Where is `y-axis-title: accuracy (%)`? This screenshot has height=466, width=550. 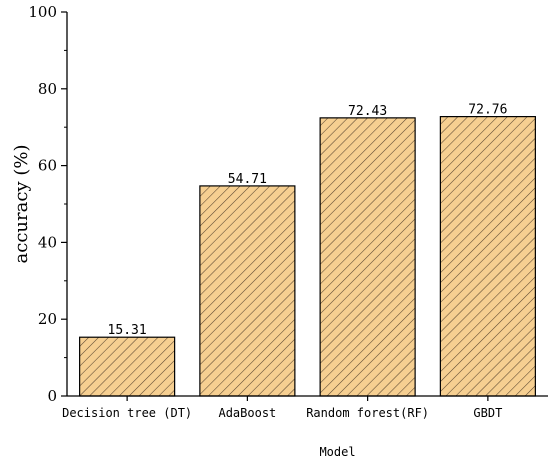 y-axis-title: accuracy (%) is located at coordinates (21, 204).